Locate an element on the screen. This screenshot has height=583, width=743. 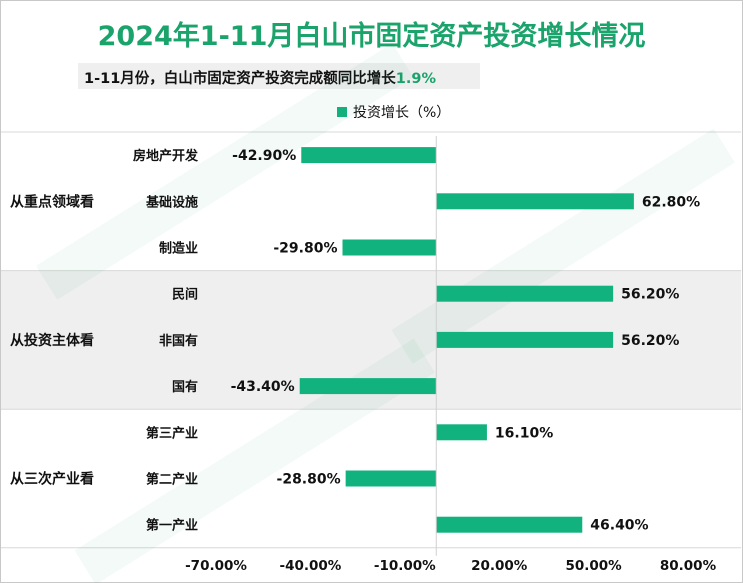
x-tick-label: 20.00% is located at coordinates (499, 566).